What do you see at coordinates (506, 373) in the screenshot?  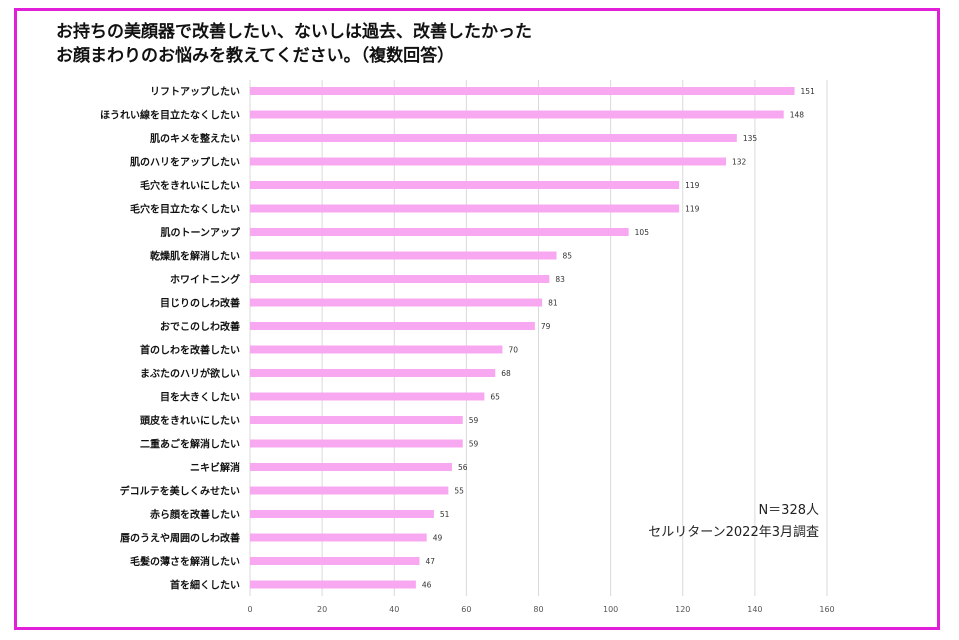 I see `data-label: 68` at bounding box center [506, 373].